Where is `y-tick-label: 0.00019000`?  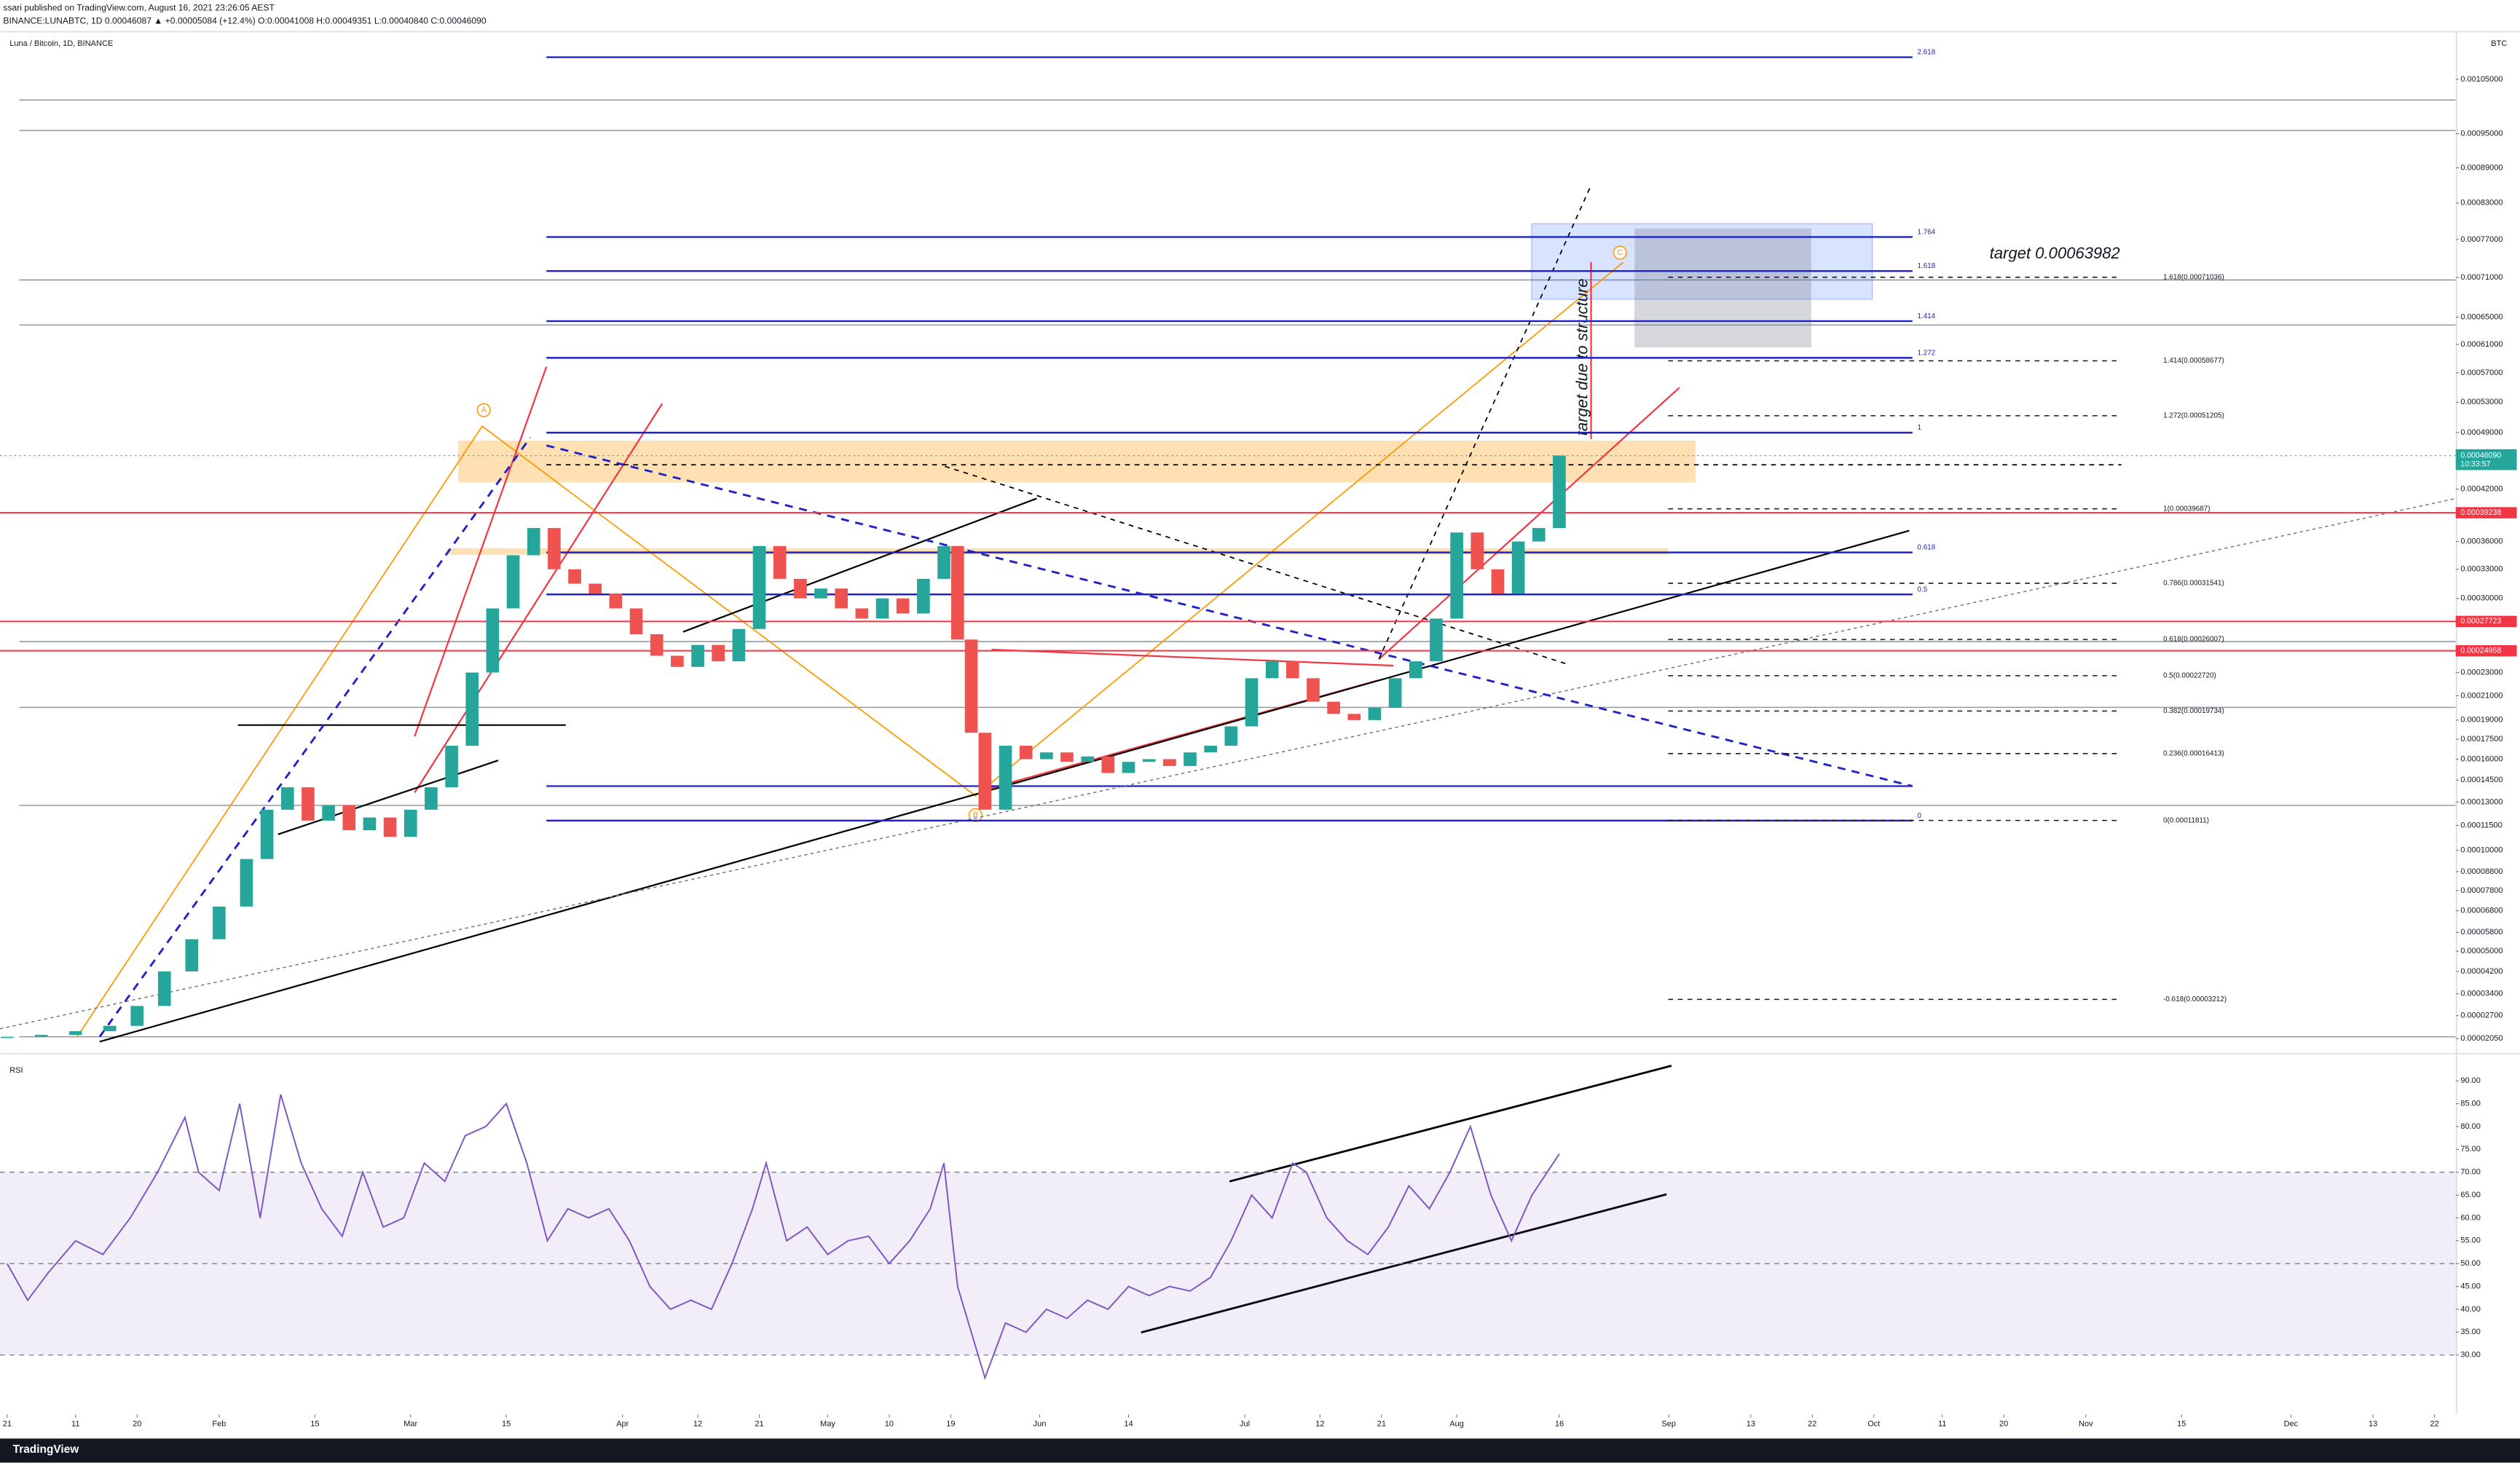 y-tick-label: 0.00019000 is located at coordinates (2481, 720).